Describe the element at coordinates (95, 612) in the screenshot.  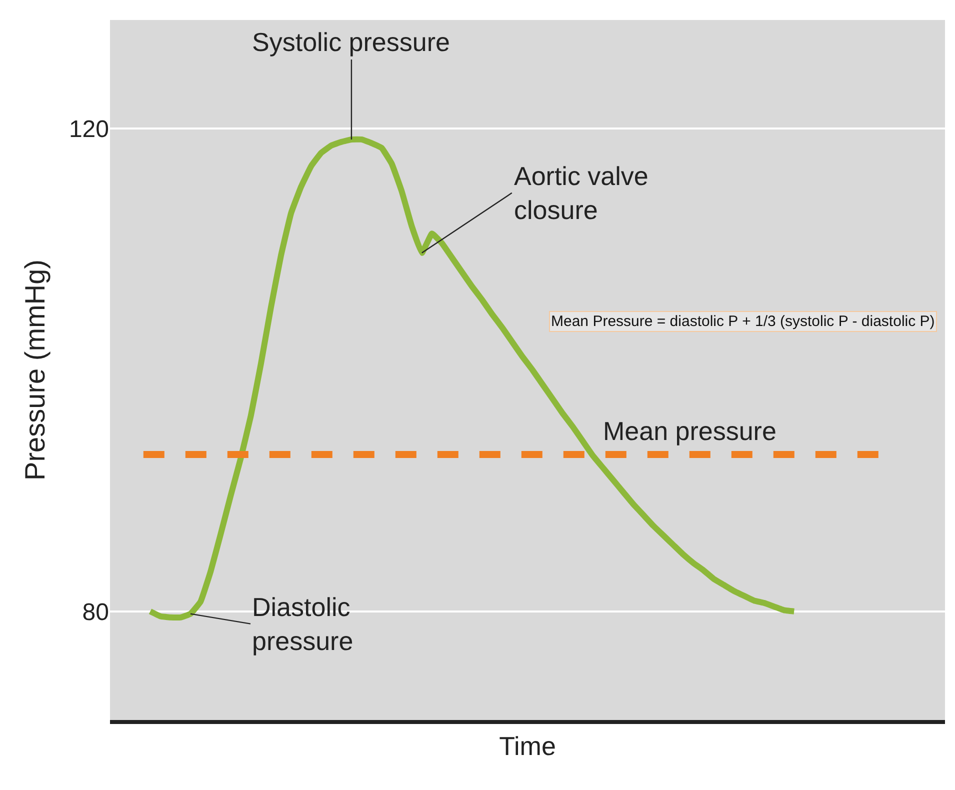
I see `y-tick-label: 80` at that location.